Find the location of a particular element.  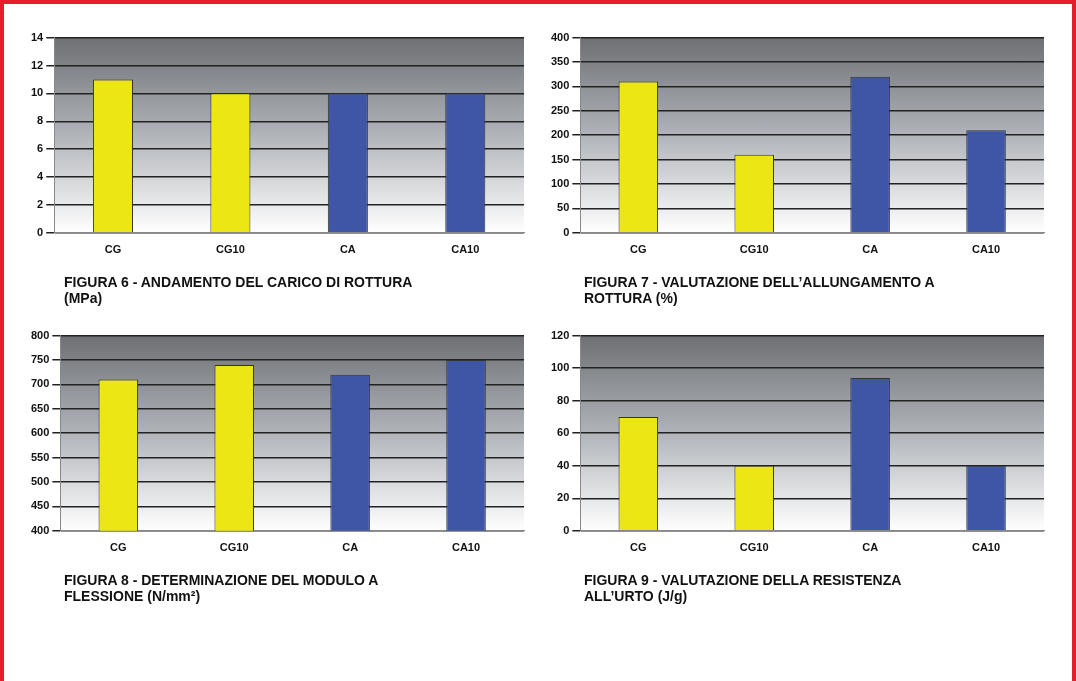

y-tick-label: 10 is located at coordinates (37, 92).